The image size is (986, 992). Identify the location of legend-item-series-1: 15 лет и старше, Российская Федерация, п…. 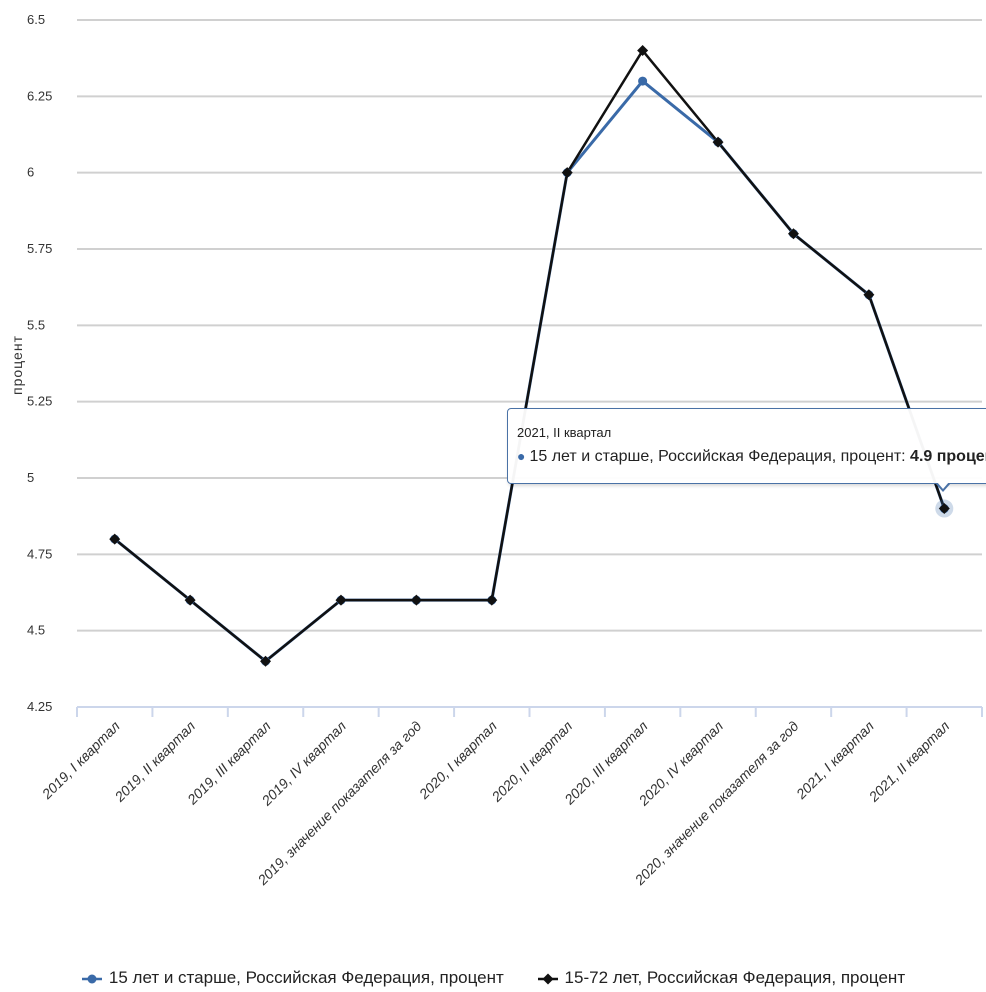
(292, 978).